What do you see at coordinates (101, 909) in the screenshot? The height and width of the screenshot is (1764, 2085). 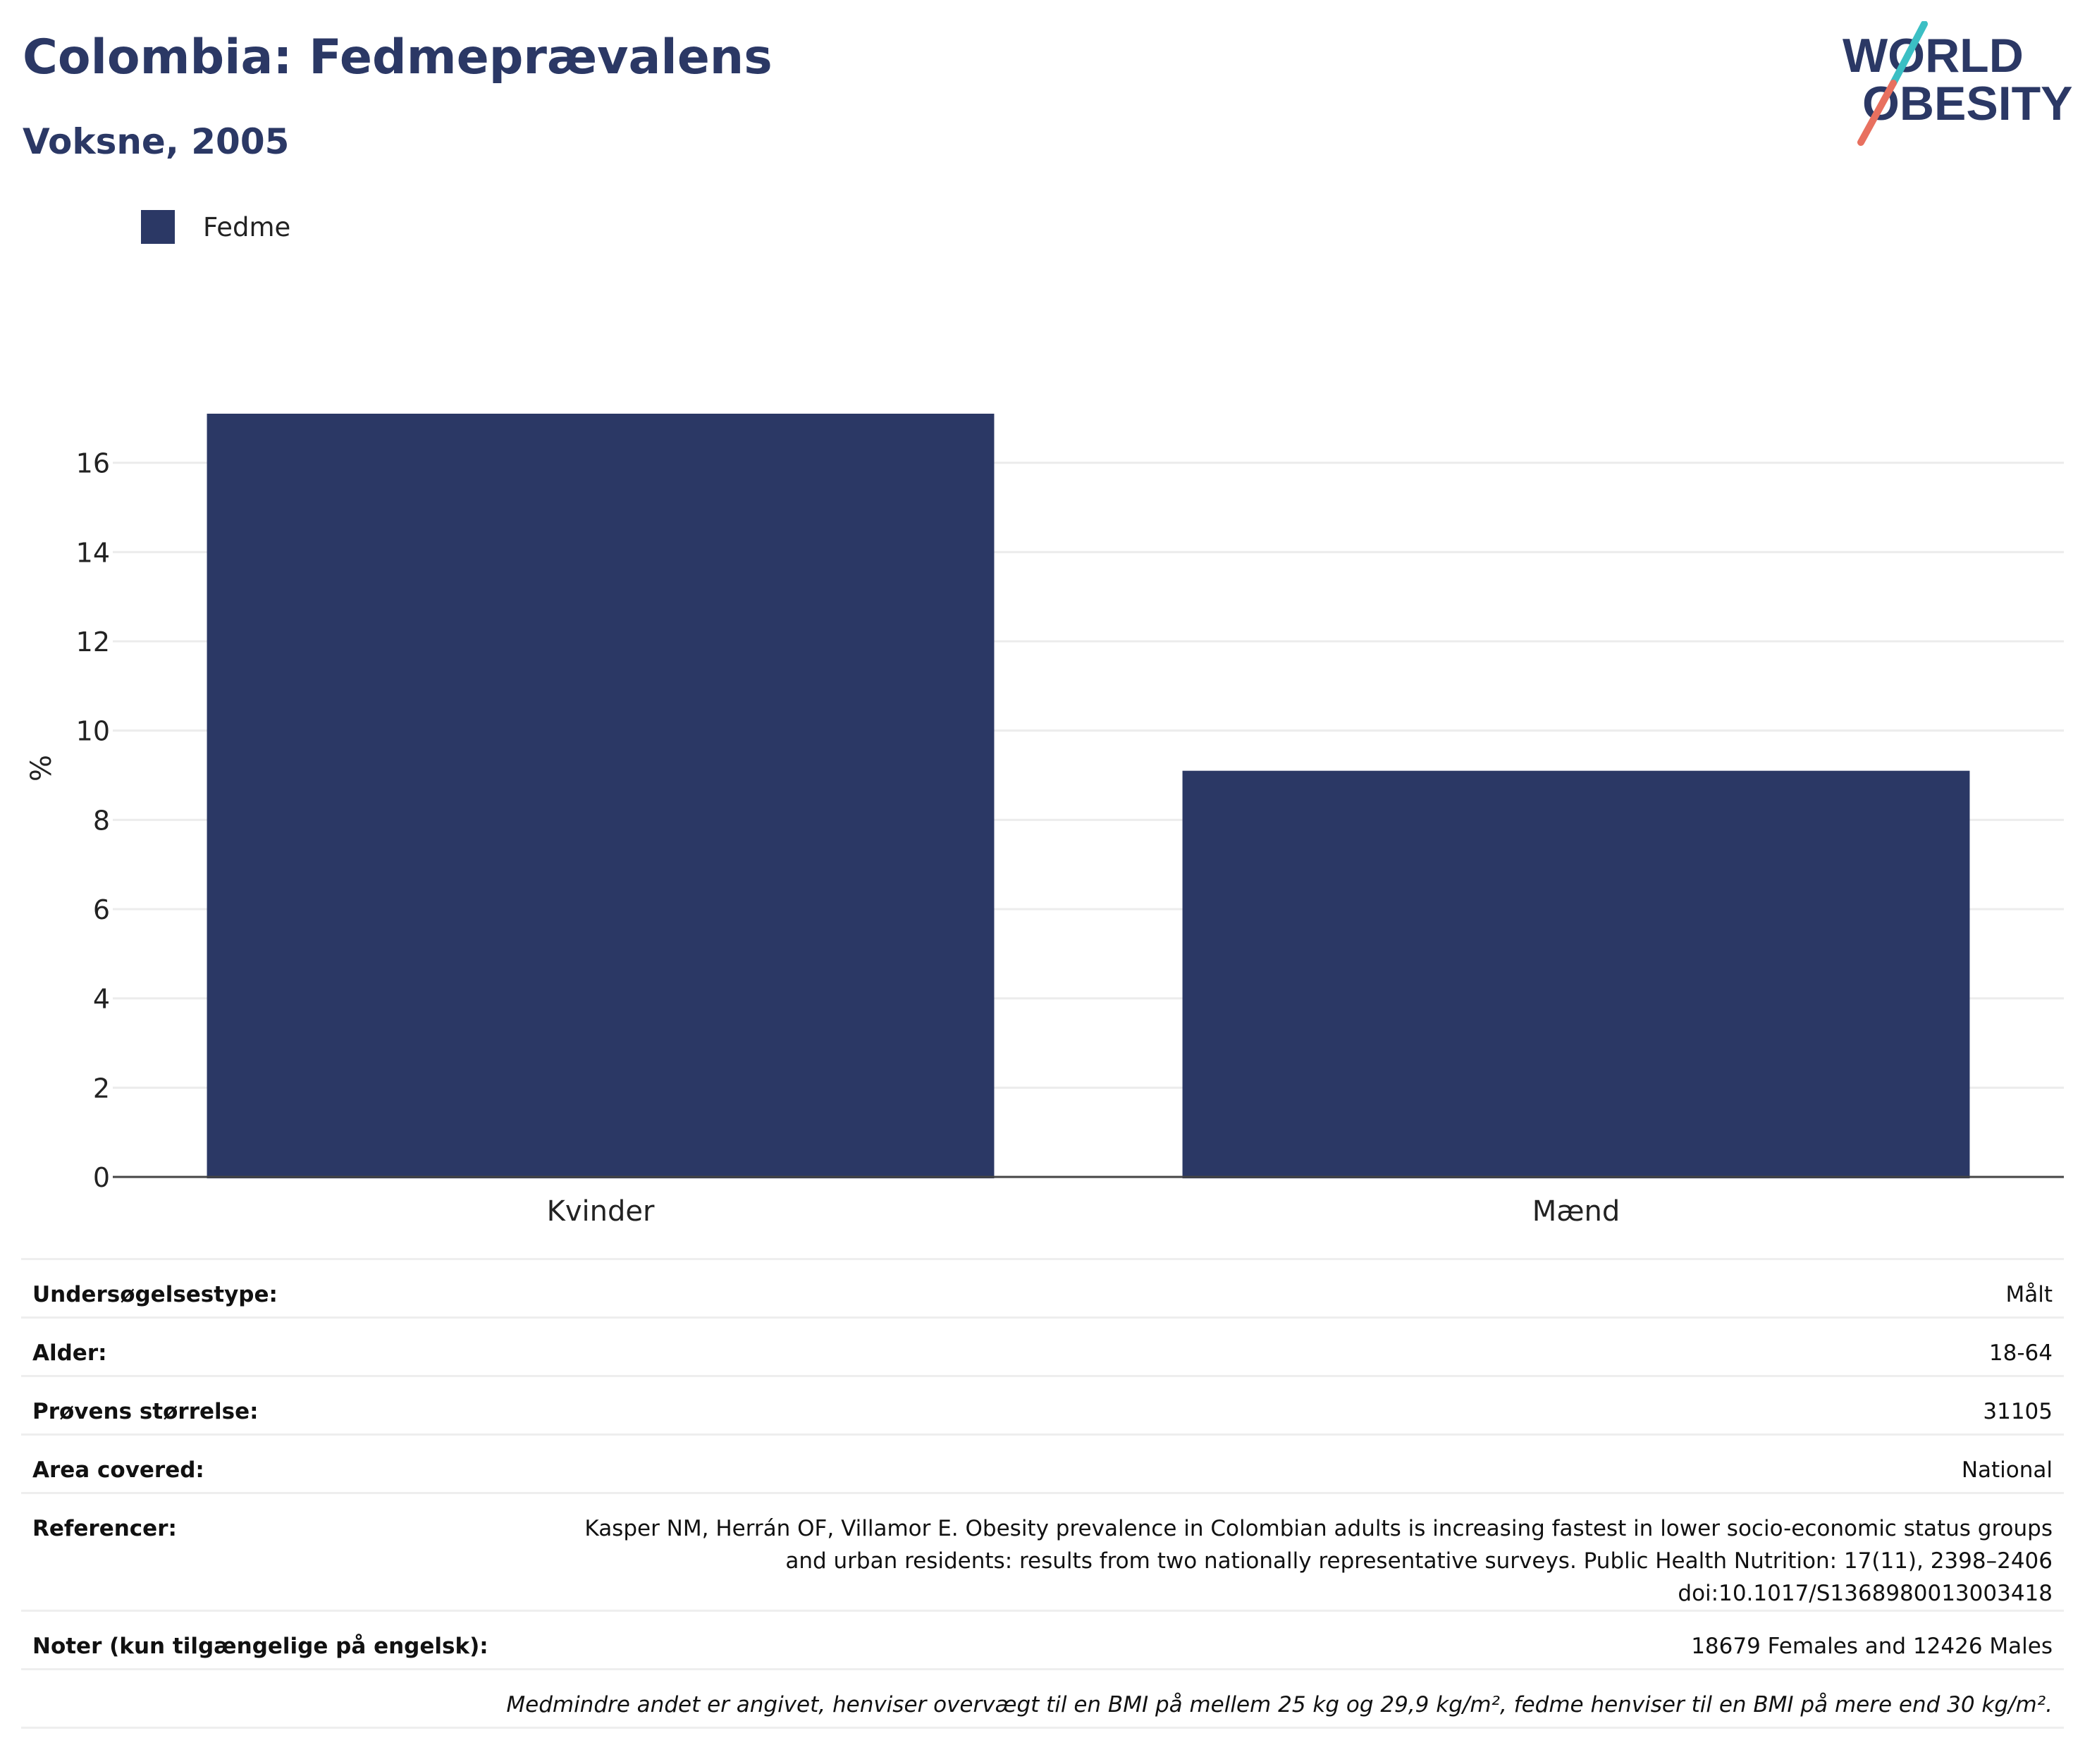 I see `y-tick-label: 6` at bounding box center [101, 909].